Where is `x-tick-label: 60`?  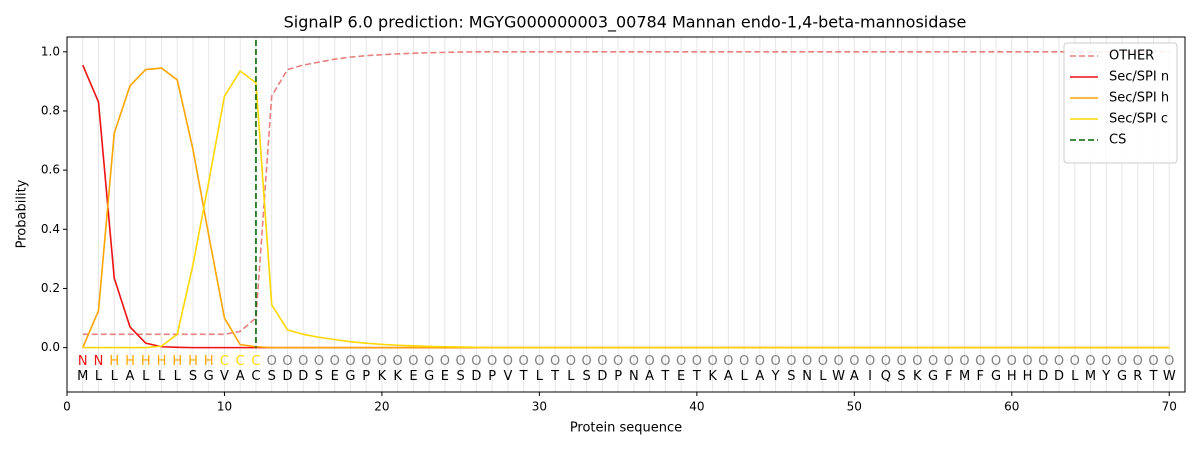
x-tick-label: 60 is located at coordinates (1011, 407).